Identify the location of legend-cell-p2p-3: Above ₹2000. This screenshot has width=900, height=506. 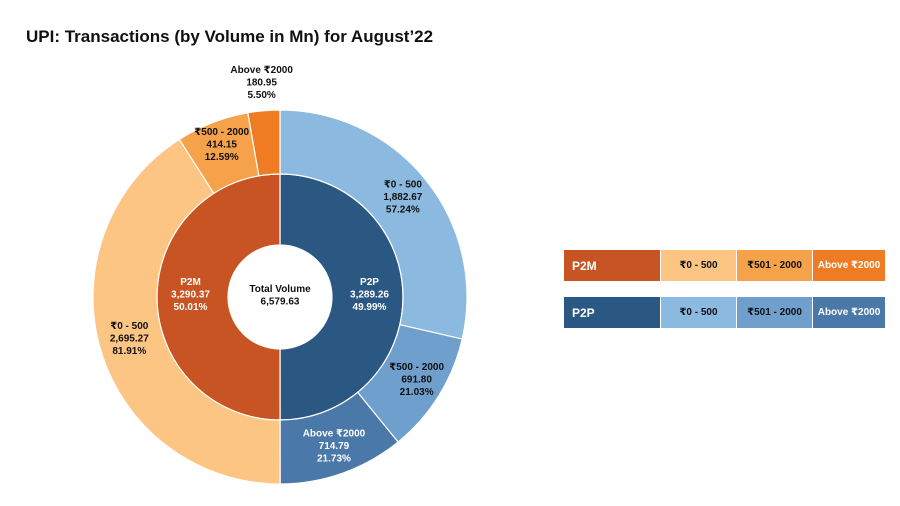
(849, 312).